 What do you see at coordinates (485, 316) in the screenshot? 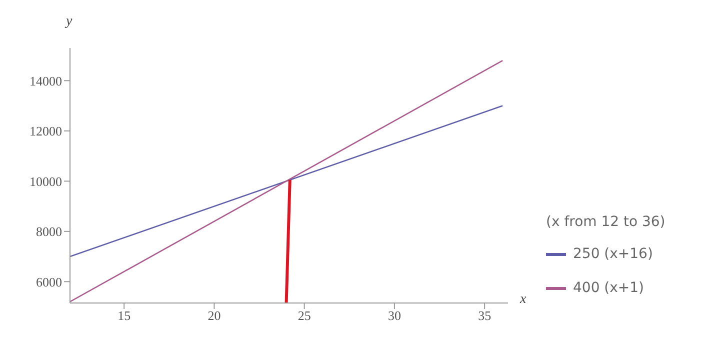
I see `x-tick-label: 35` at bounding box center [485, 316].